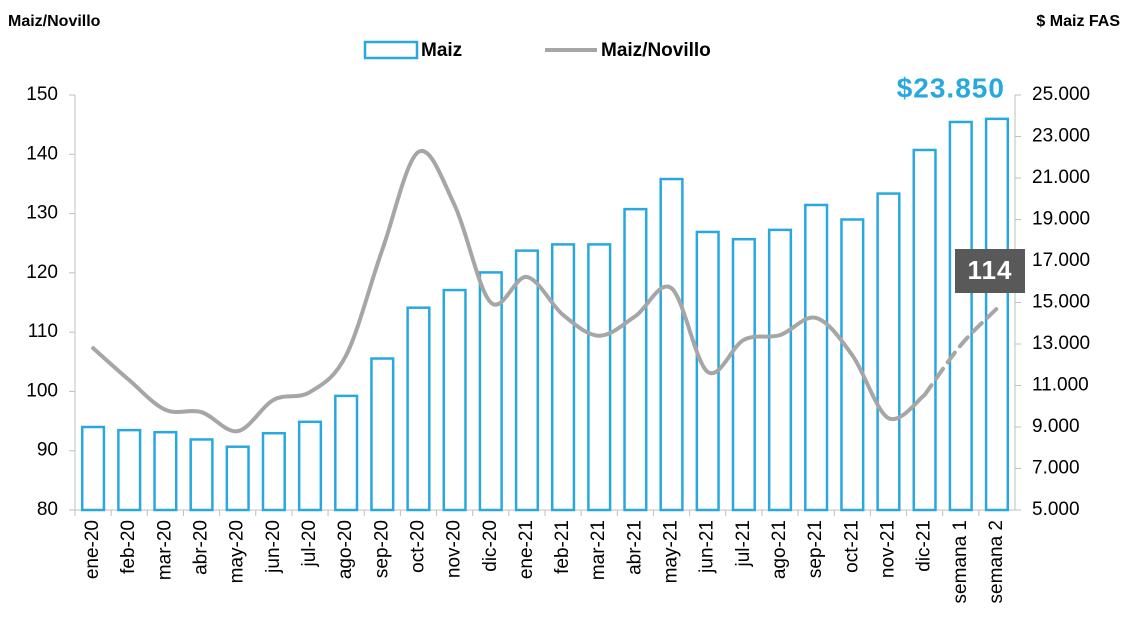 This screenshot has height=627, width=1128. What do you see at coordinates (1056, 509) in the screenshot?
I see `y2-tick-label: 5.000` at bounding box center [1056, 509].